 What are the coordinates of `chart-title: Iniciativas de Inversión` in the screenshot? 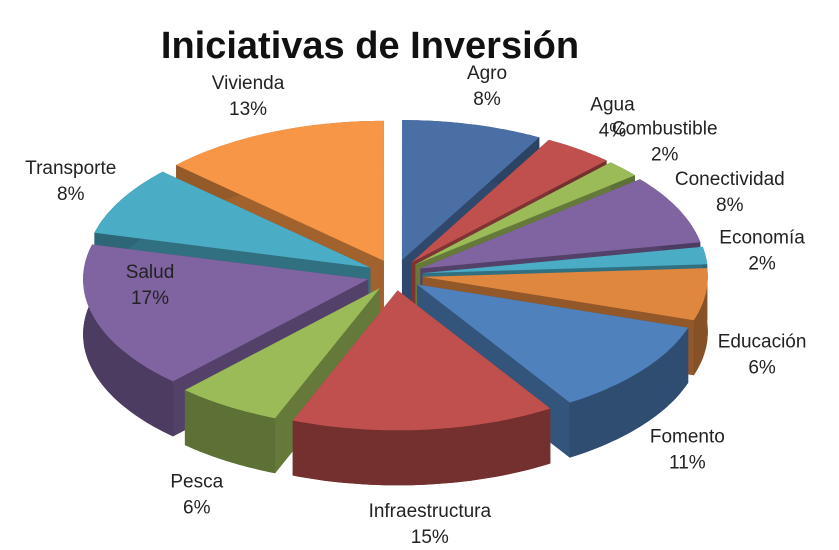 It's located at (370, 46).